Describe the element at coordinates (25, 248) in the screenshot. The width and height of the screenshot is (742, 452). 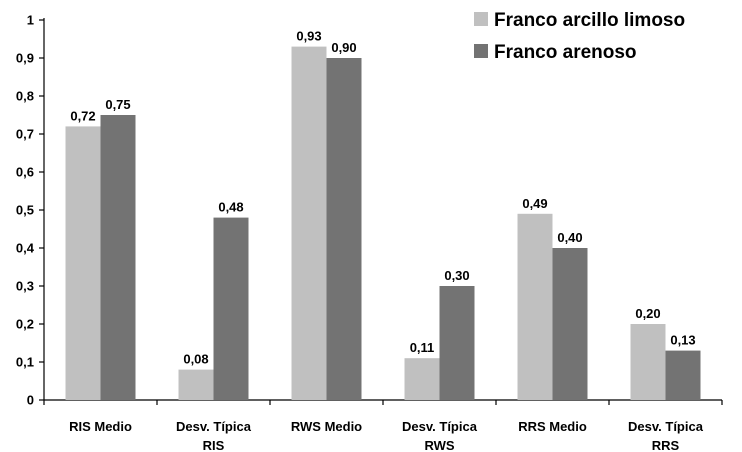
I see `y-tick-label: 0,4` at that location.